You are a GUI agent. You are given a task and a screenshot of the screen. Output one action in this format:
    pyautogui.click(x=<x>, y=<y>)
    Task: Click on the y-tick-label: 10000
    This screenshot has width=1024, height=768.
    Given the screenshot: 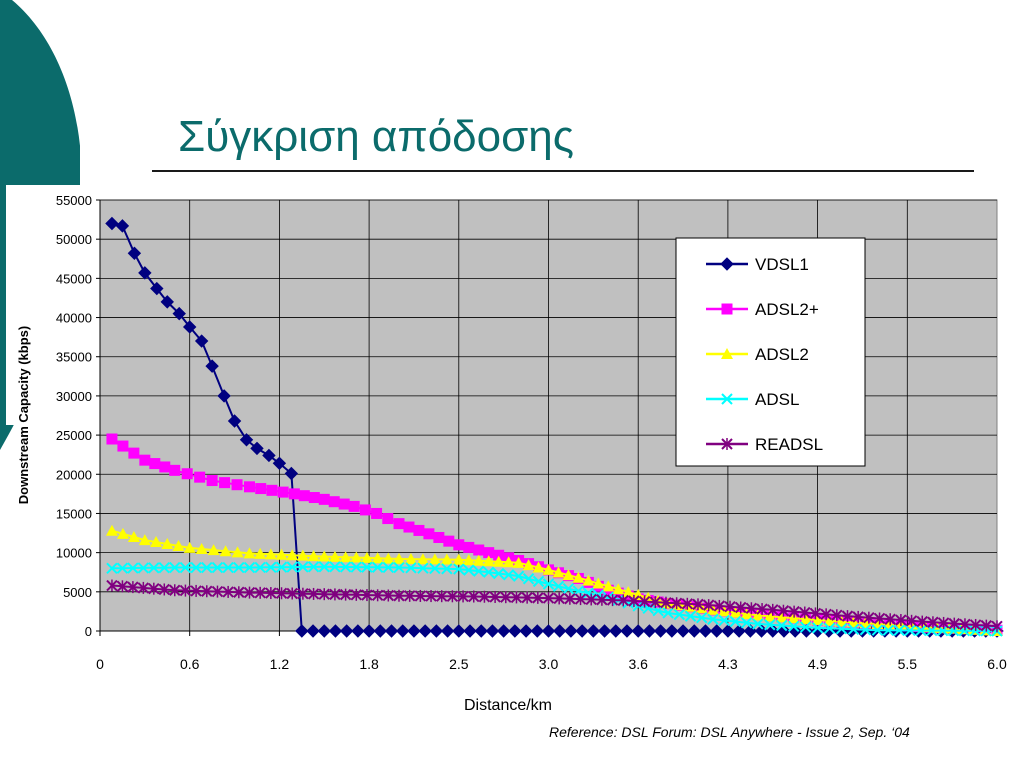 What is the action you would take?
    pyautogui.click(x=74, y=553)
    